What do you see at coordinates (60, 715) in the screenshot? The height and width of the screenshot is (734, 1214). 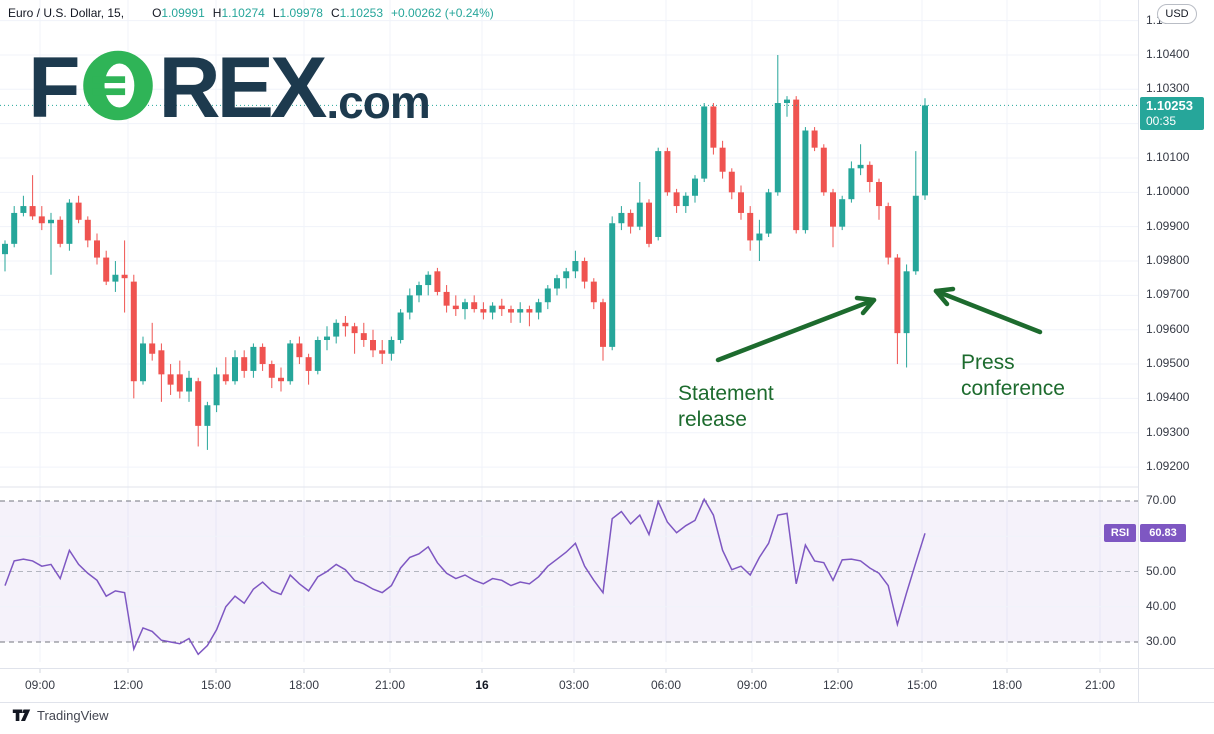 I see `footer-brand: TradingView` at bounding box center [60, 715].